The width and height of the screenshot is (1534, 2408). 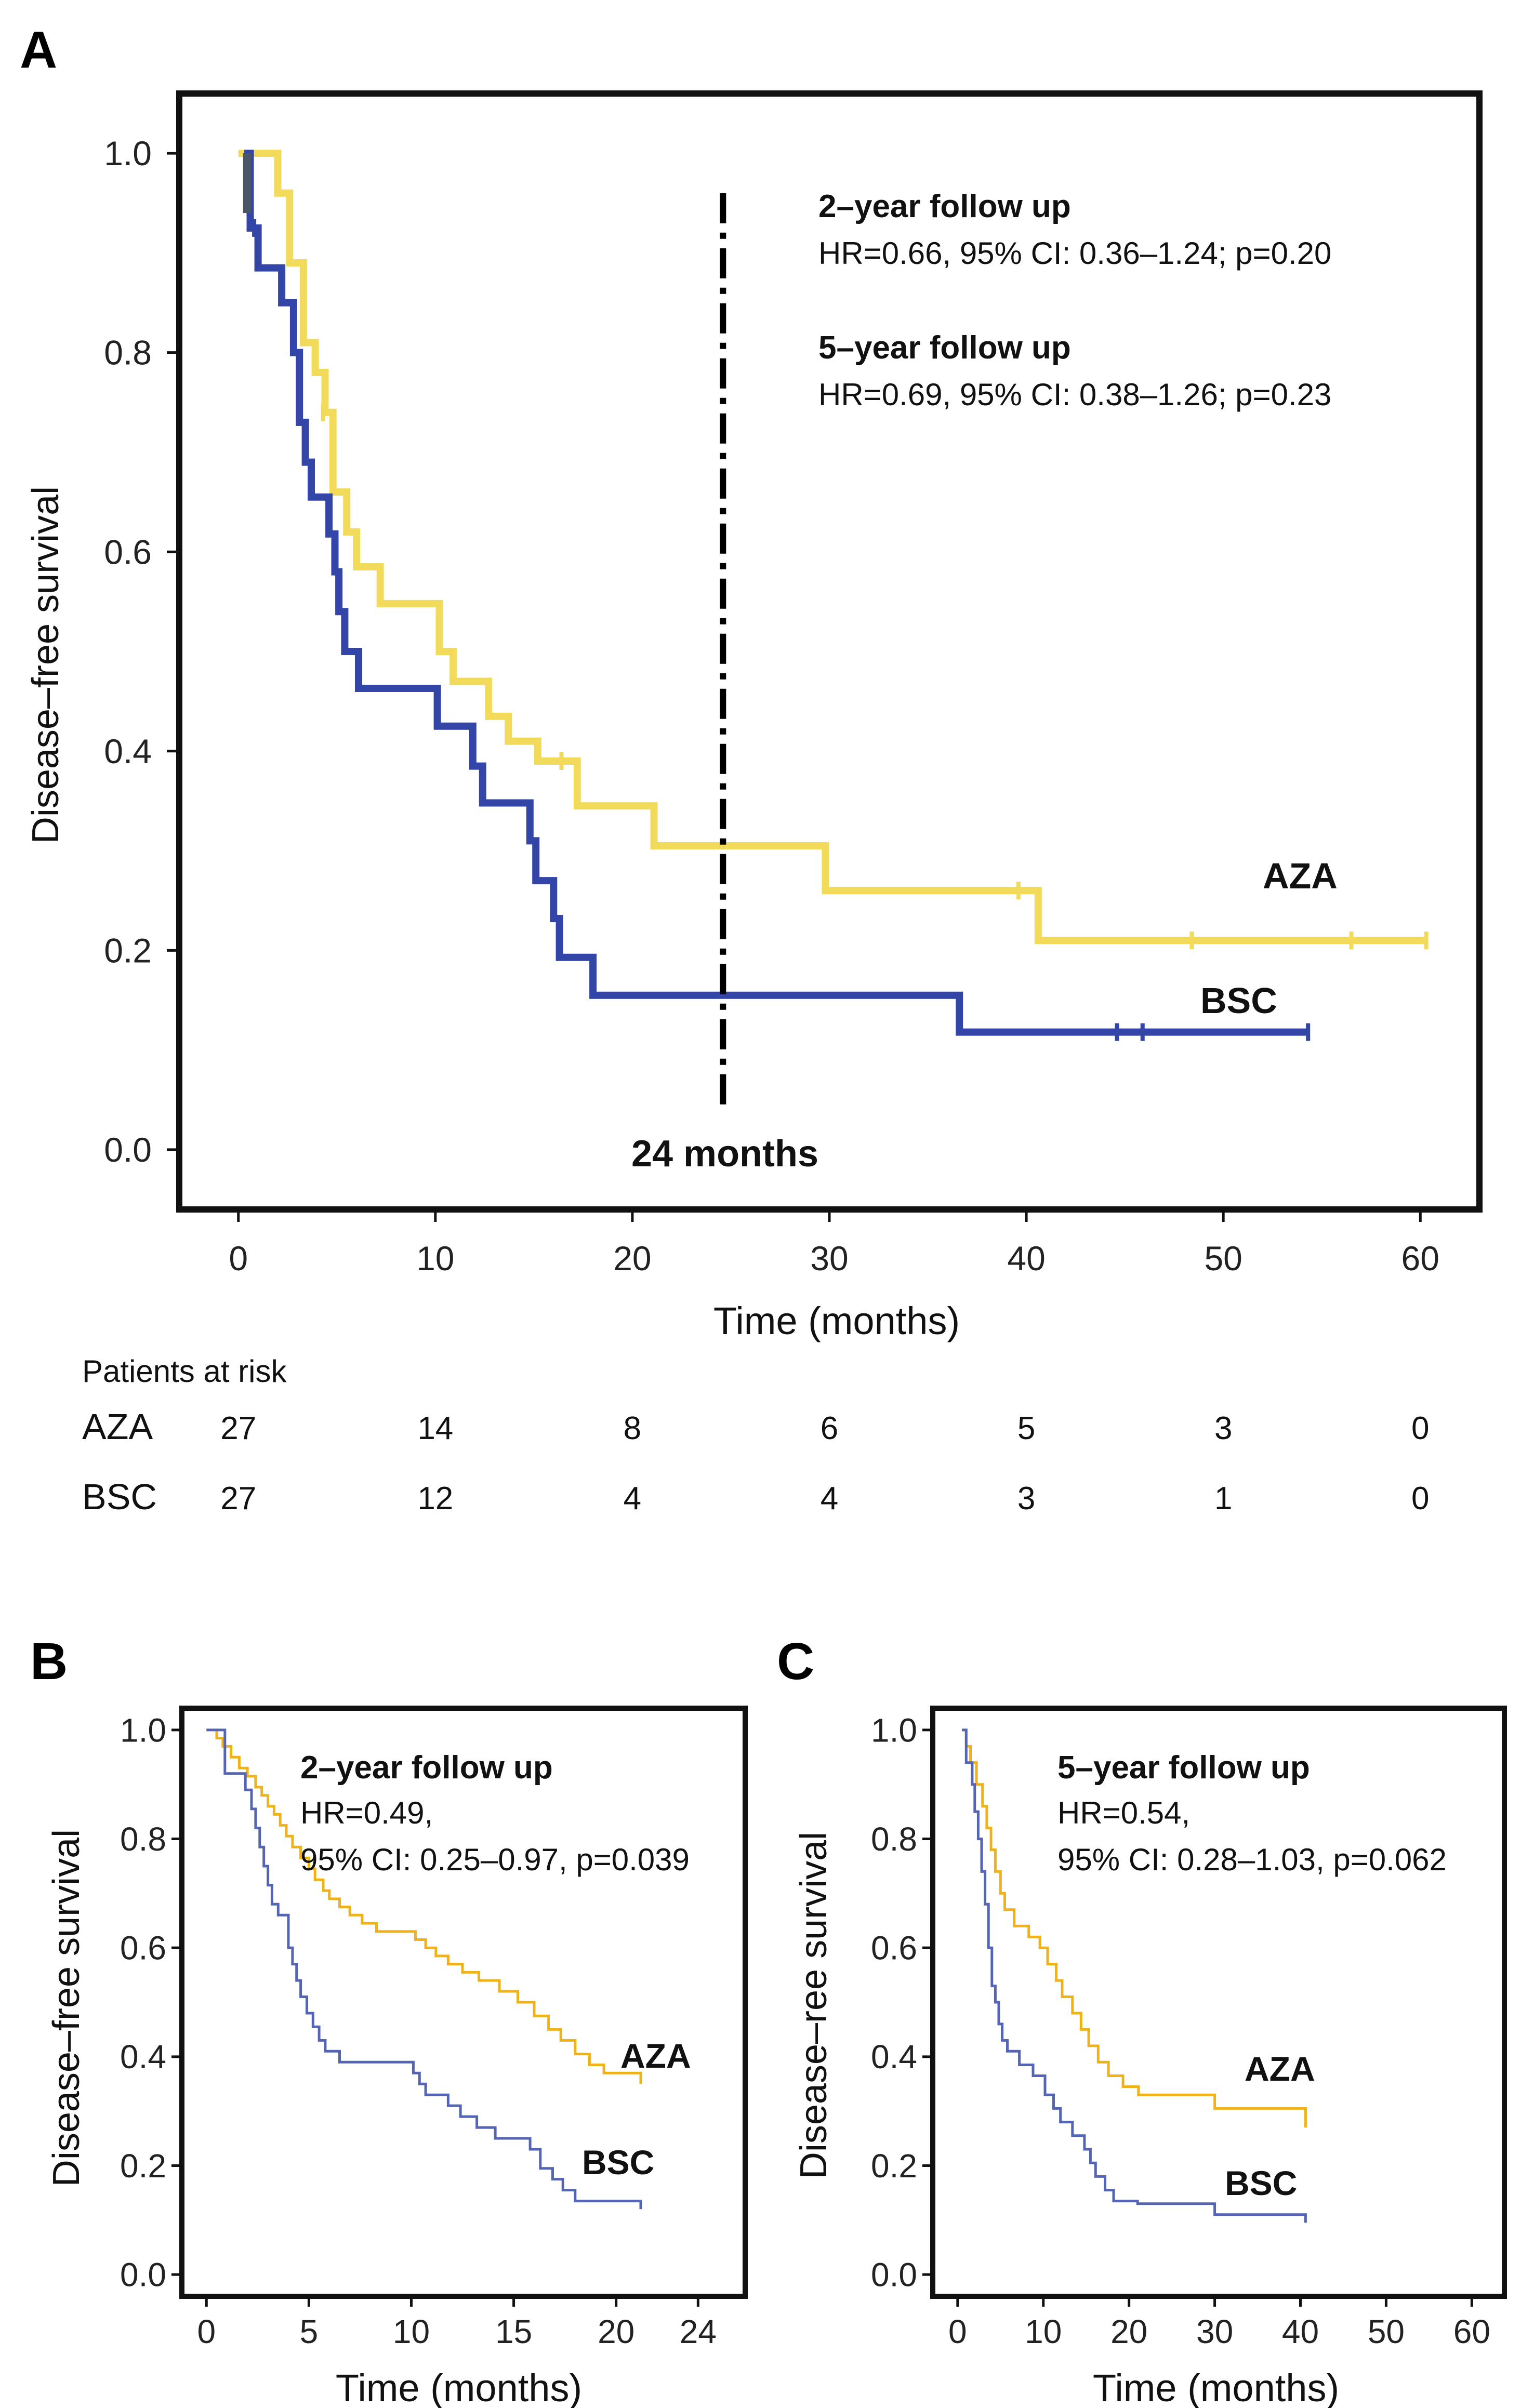 I want to click on panel-c-series-bsc-line, so click(x=1134, y=1975).